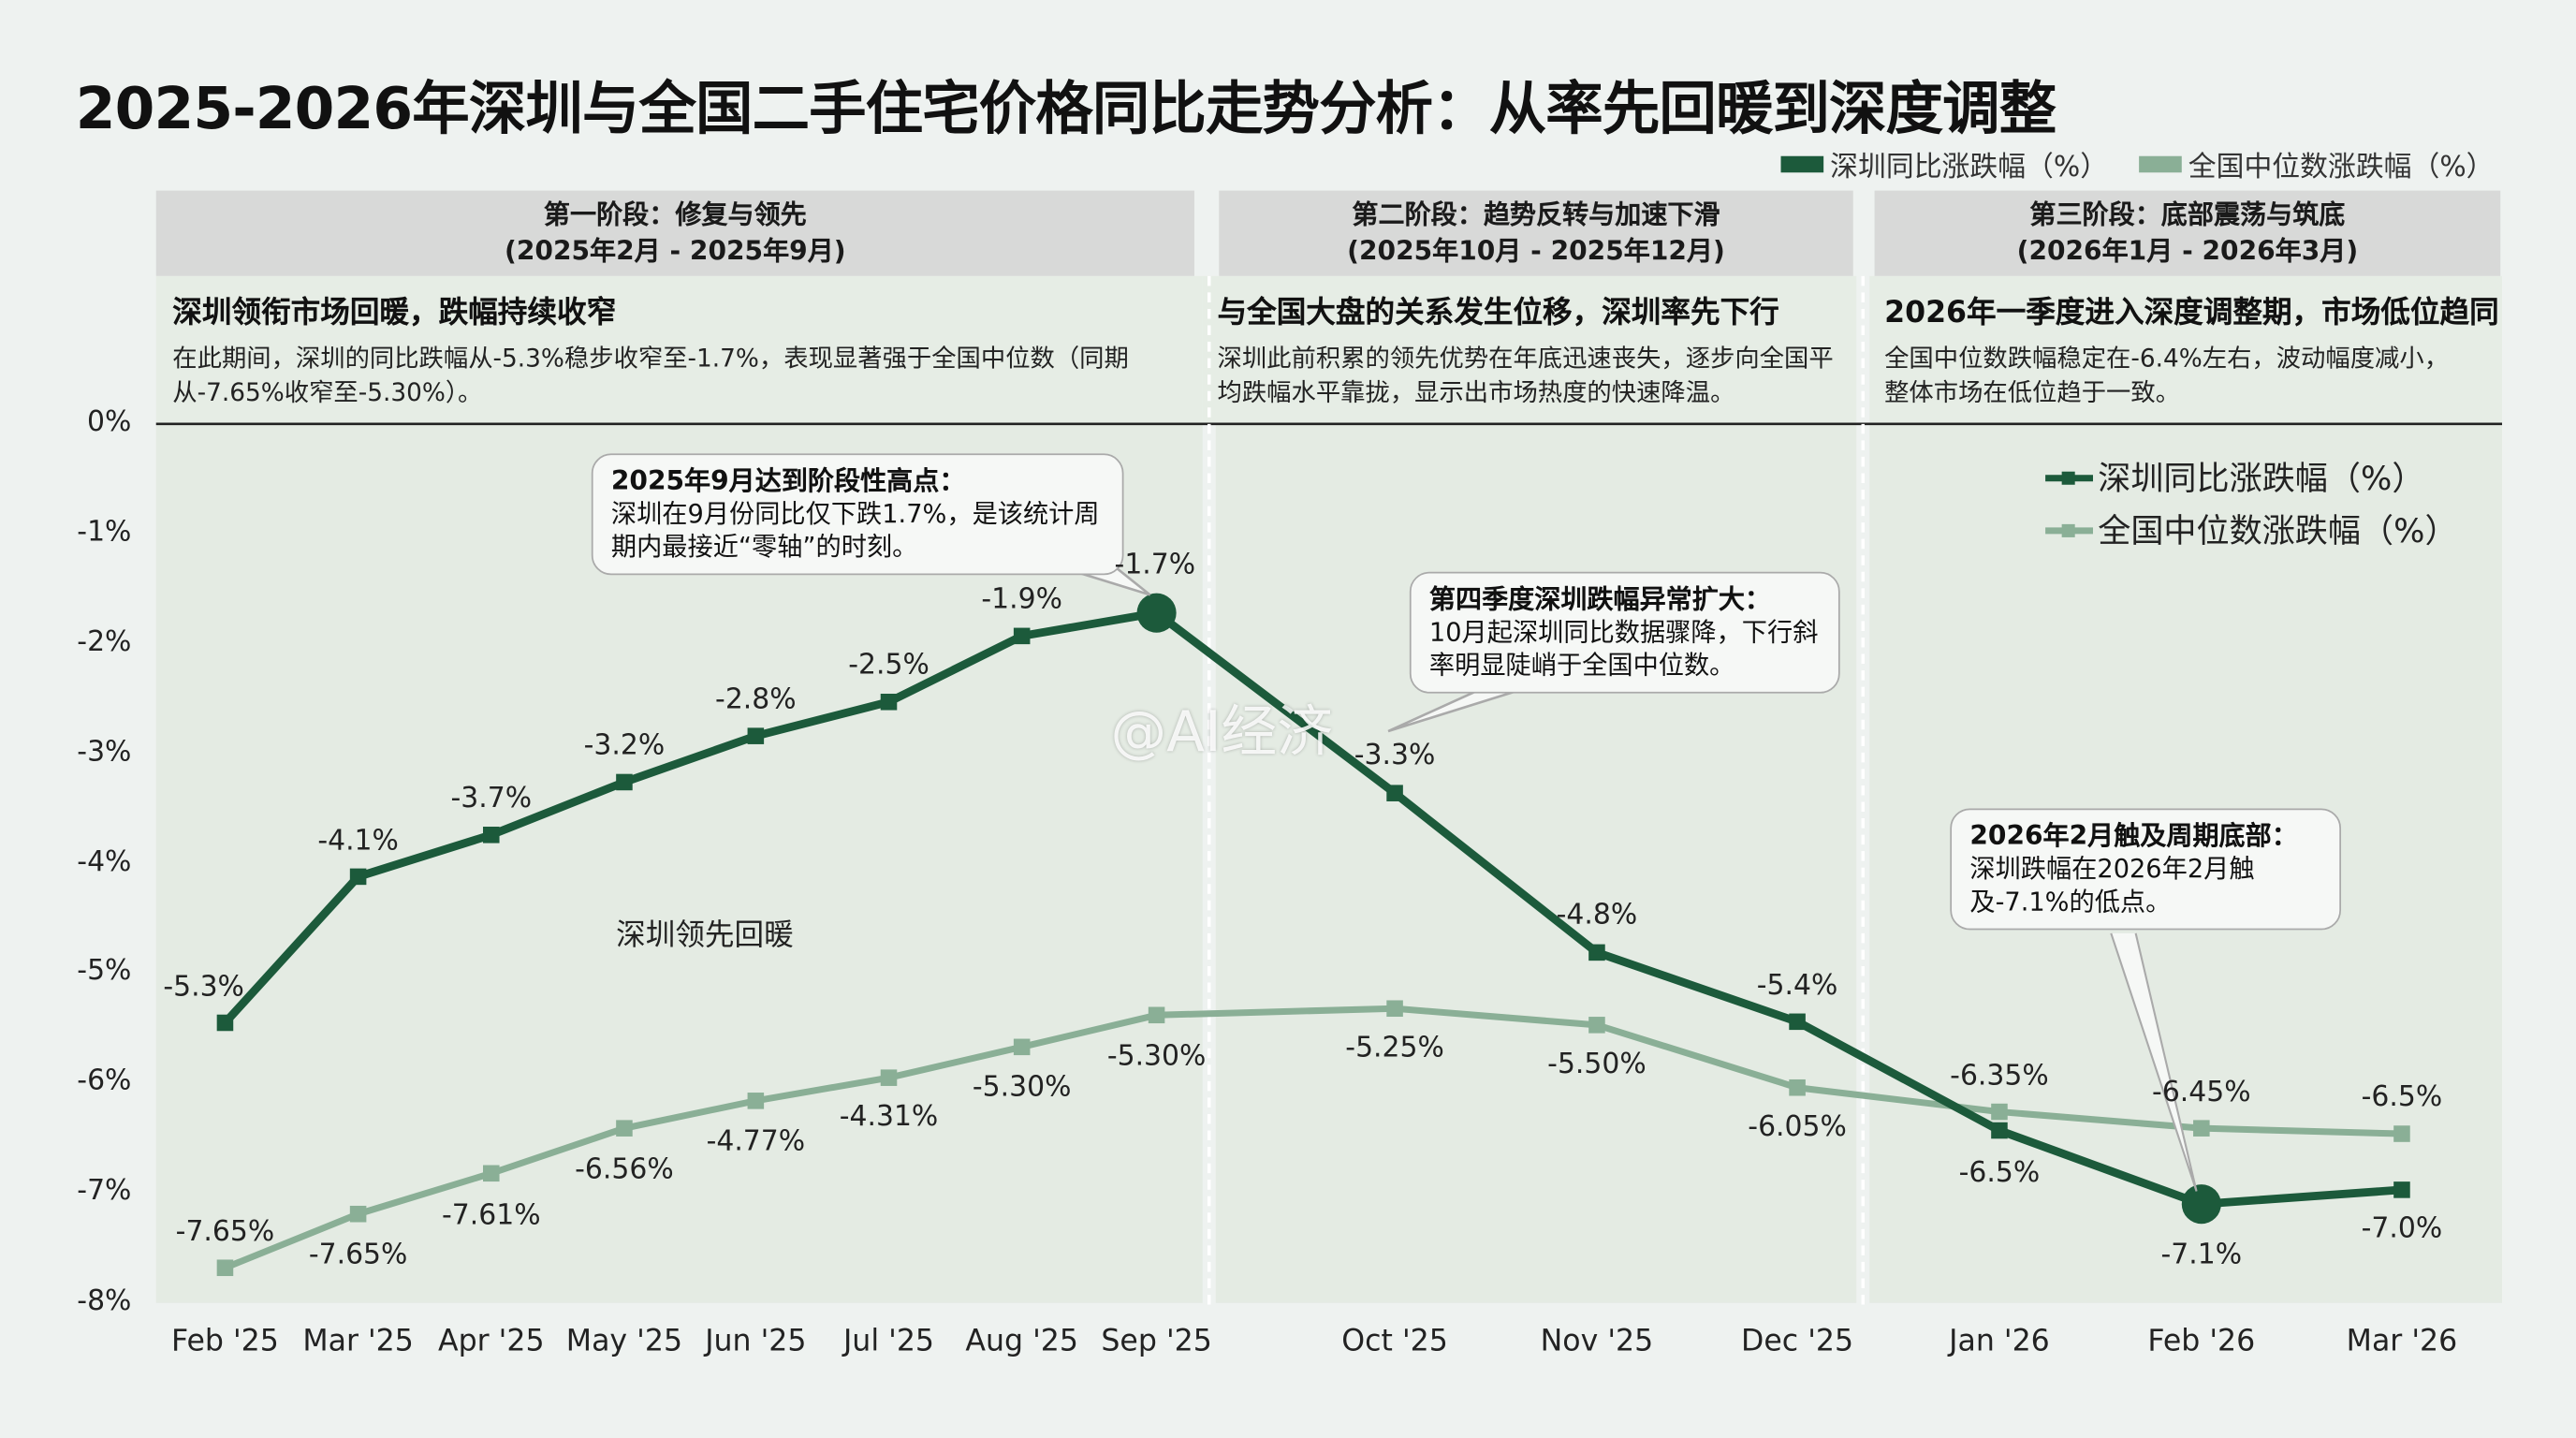 This screenshot has width=2576, height=1438. I want to click on legend-shenzhen: 深圳同比涨跌幅（%）, so click(1945, 163).